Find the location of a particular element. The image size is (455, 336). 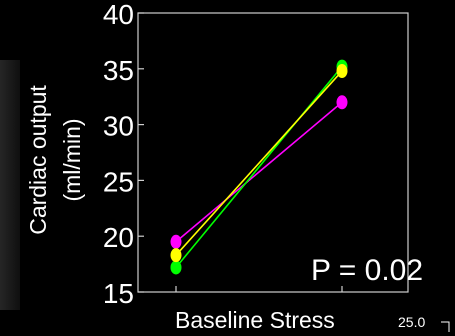

p-value-annotation: P = 0.02 is located at coordinates (367, 270).